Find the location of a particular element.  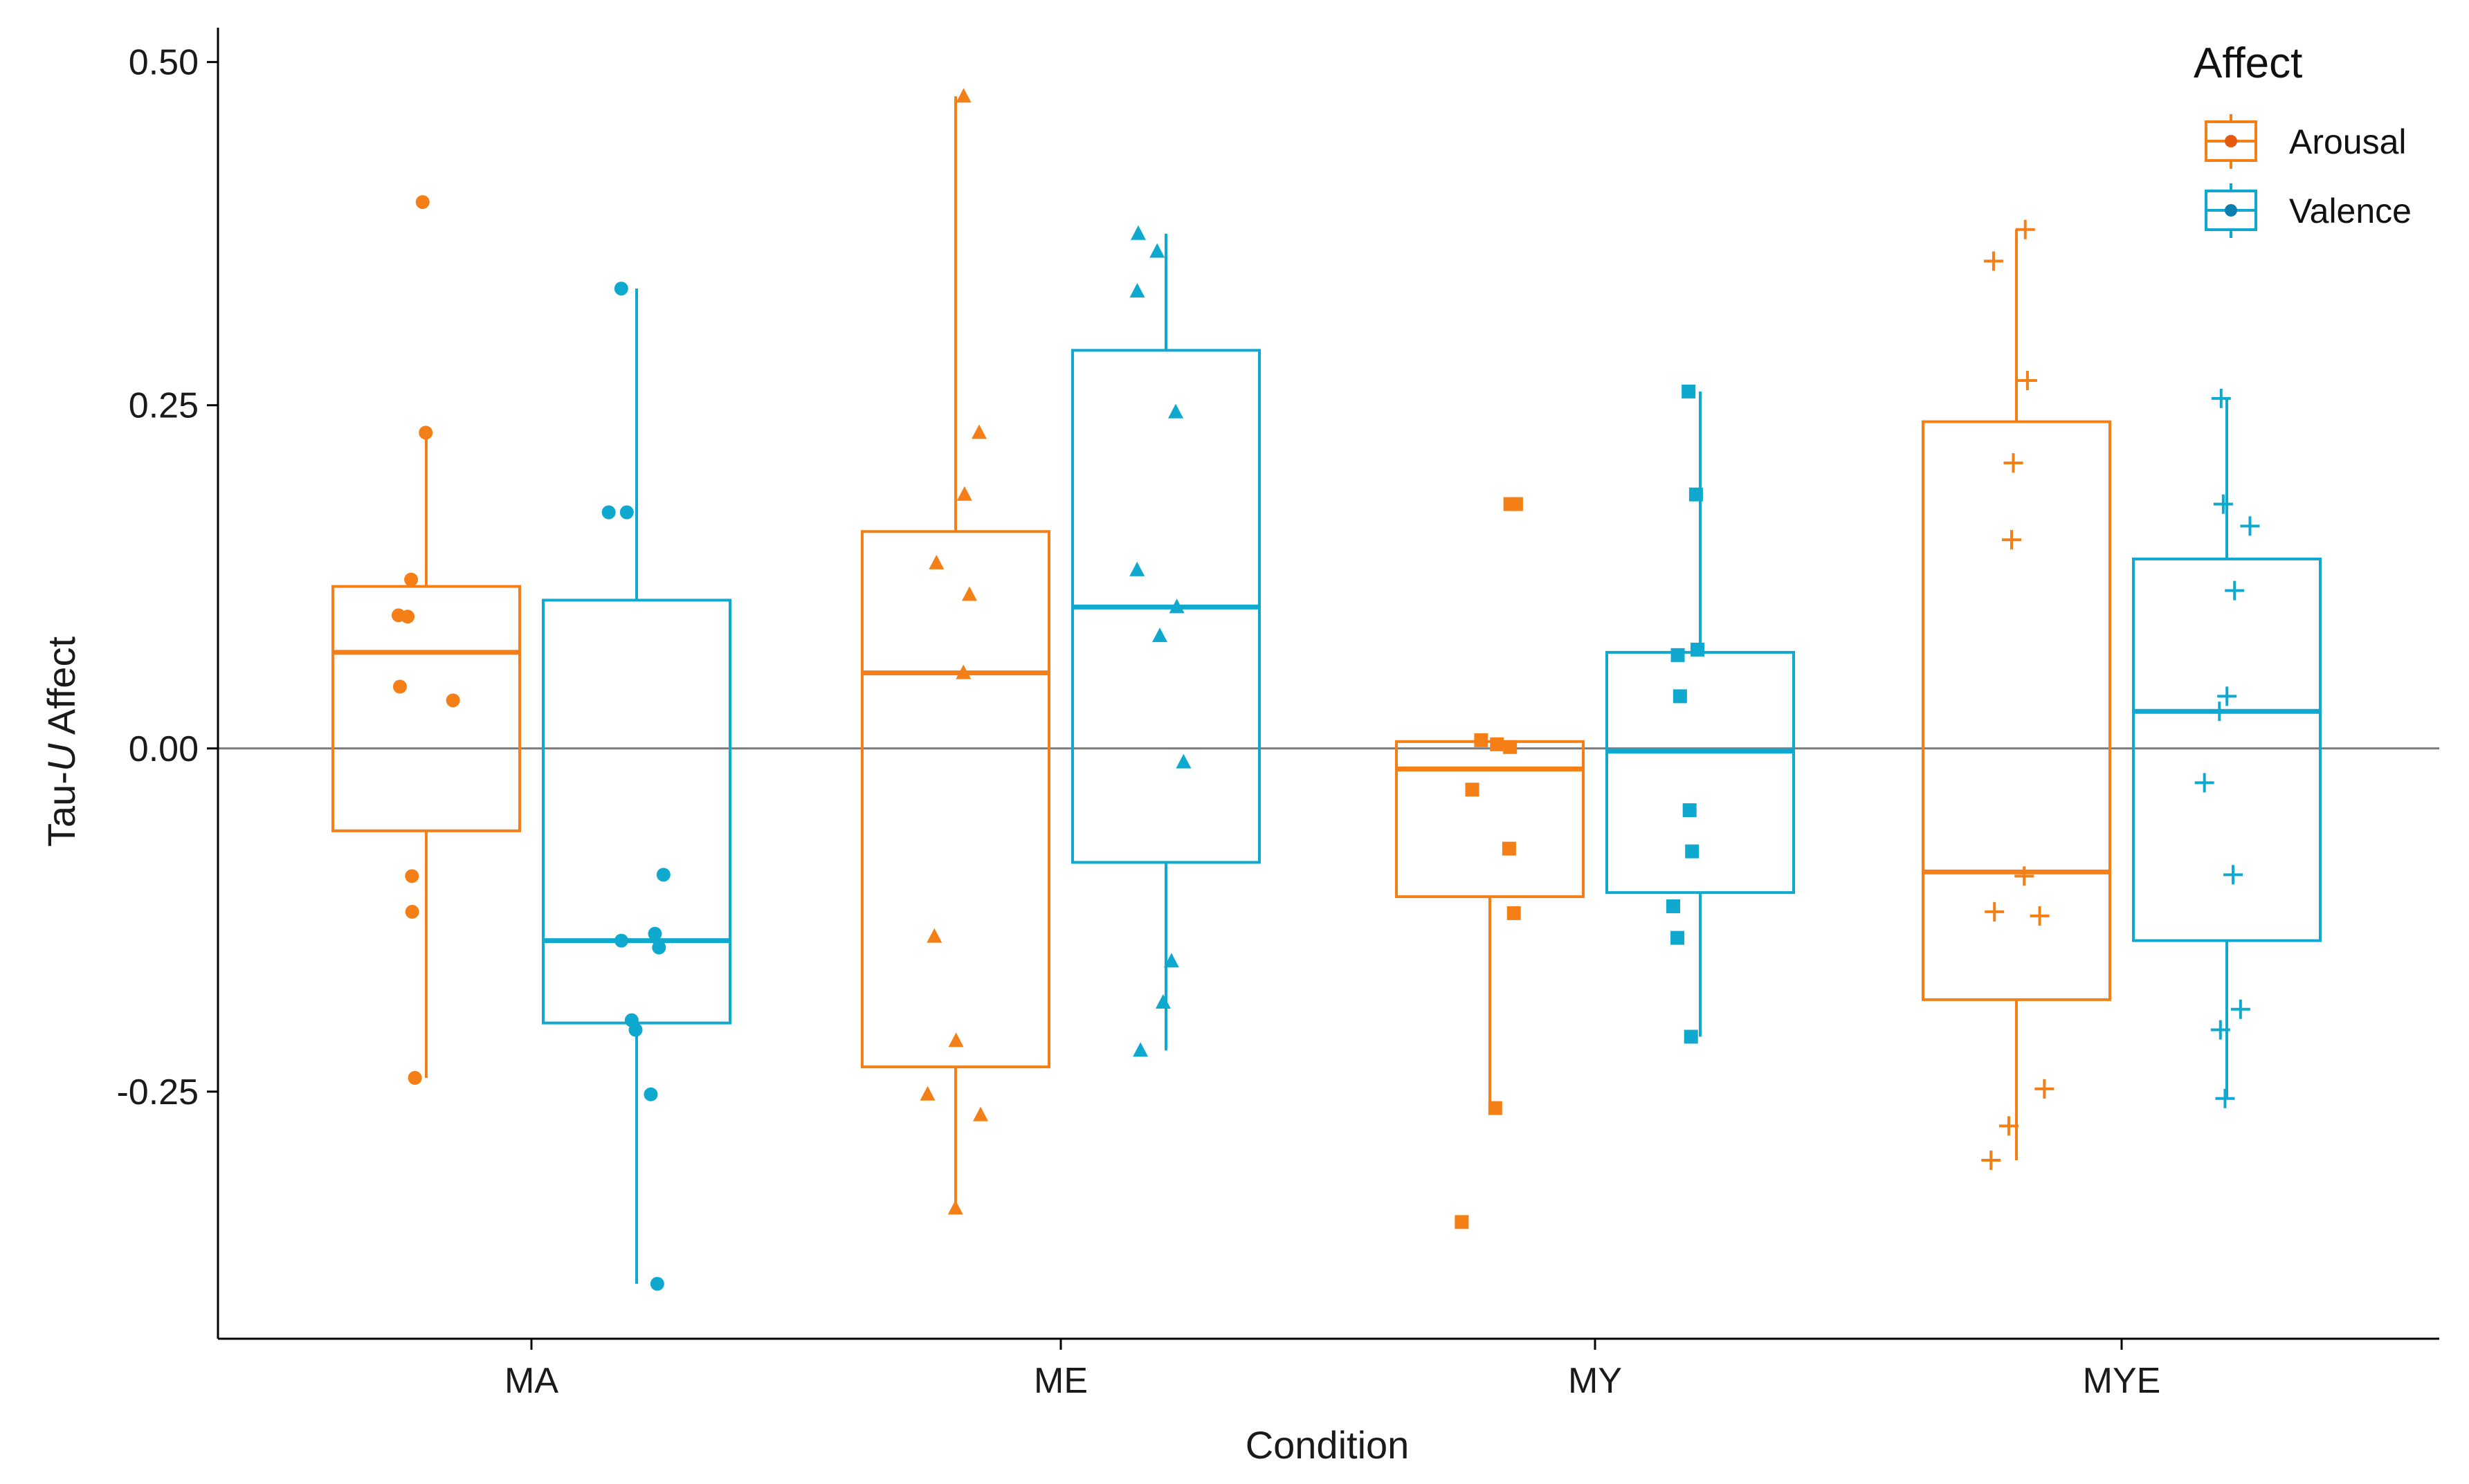

box-arousal-mye is located at coordinates (2016, 695).